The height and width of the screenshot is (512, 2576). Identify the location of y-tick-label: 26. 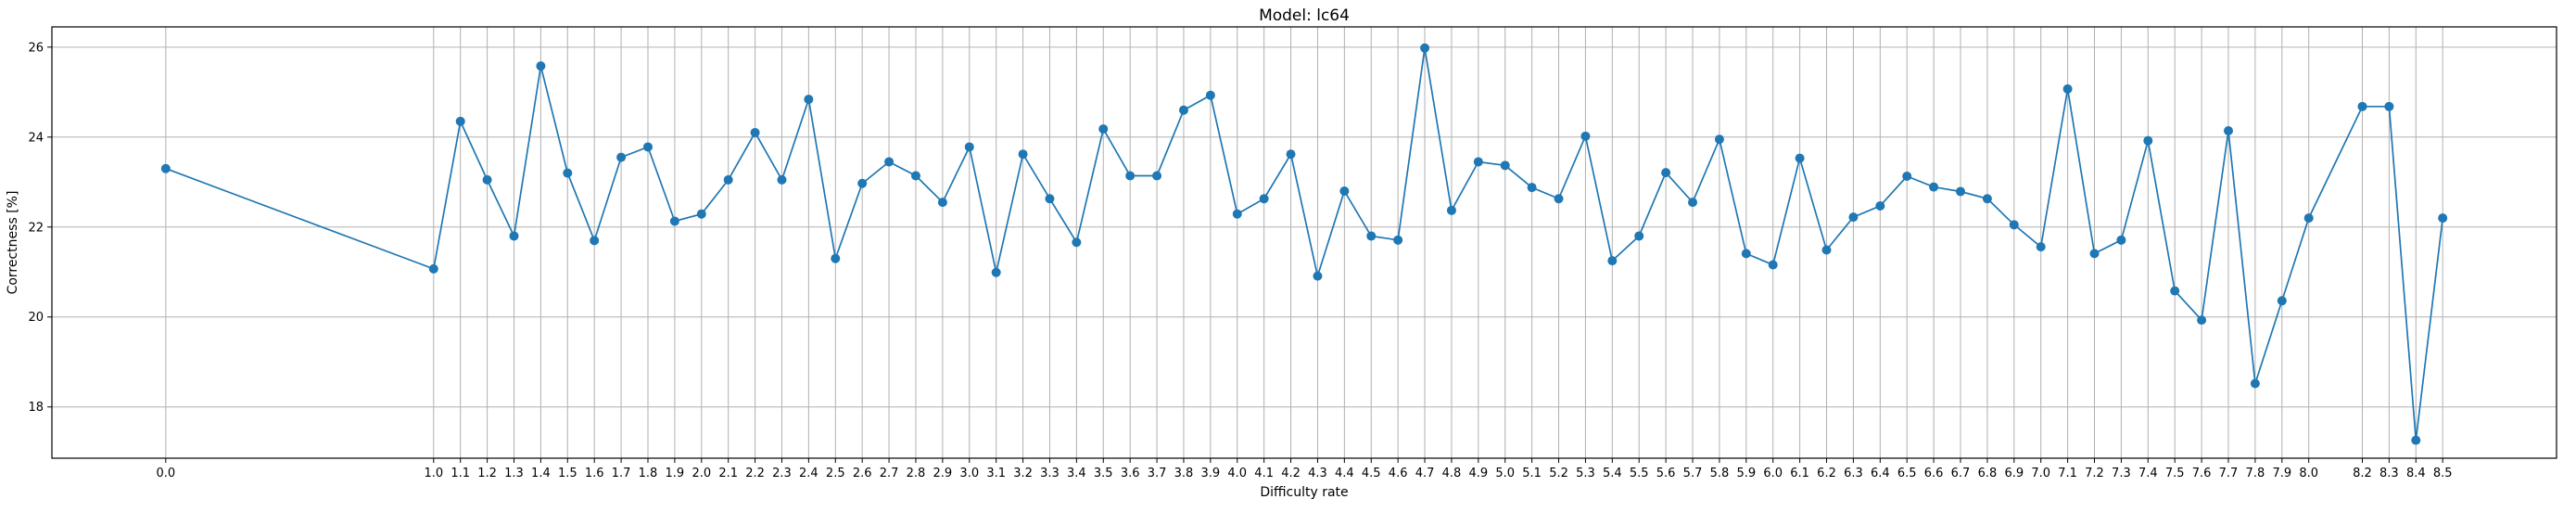
(36, 48).